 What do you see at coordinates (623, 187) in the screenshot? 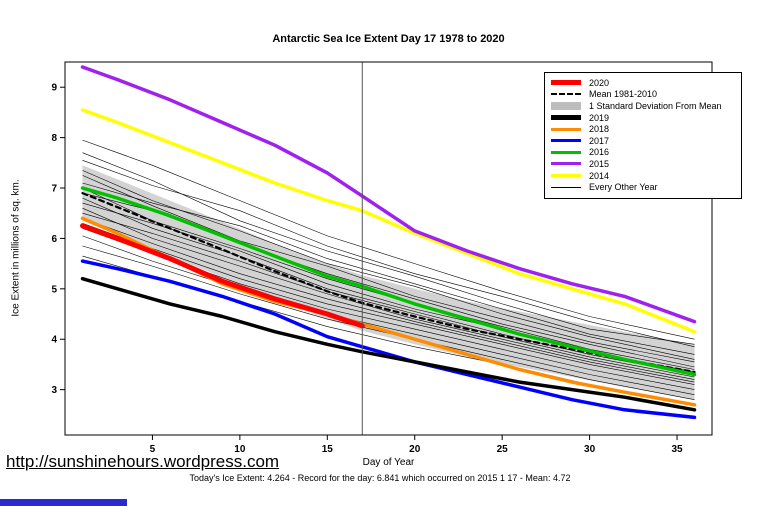
I see `legend-label: Every Other Year` at bounding box center [623, 187].